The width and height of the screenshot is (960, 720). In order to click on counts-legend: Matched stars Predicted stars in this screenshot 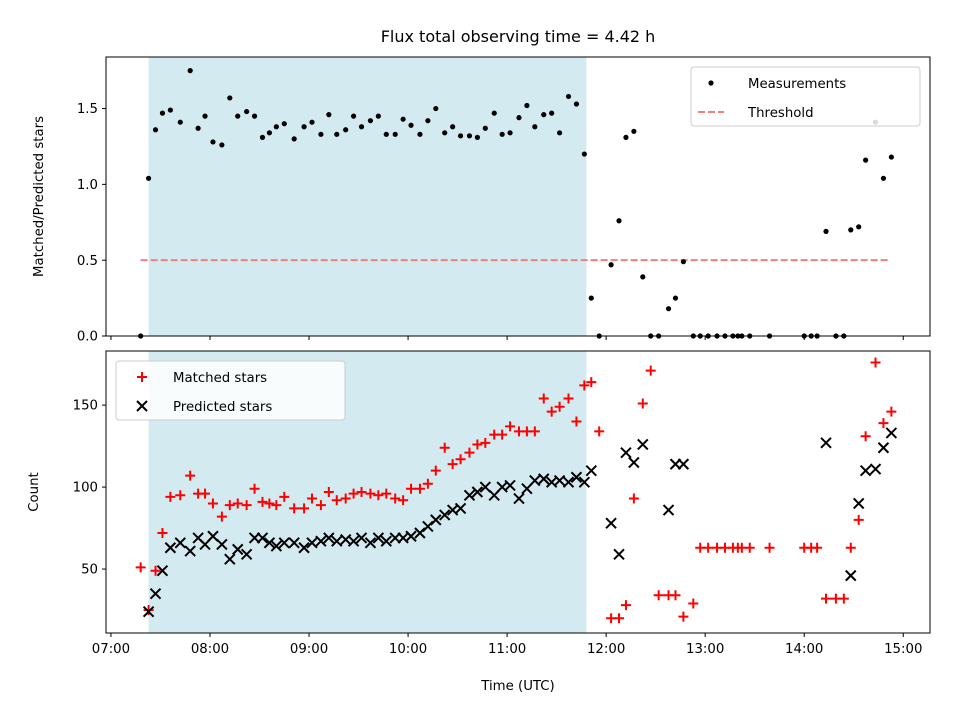, I will do `click(230, 390)`.